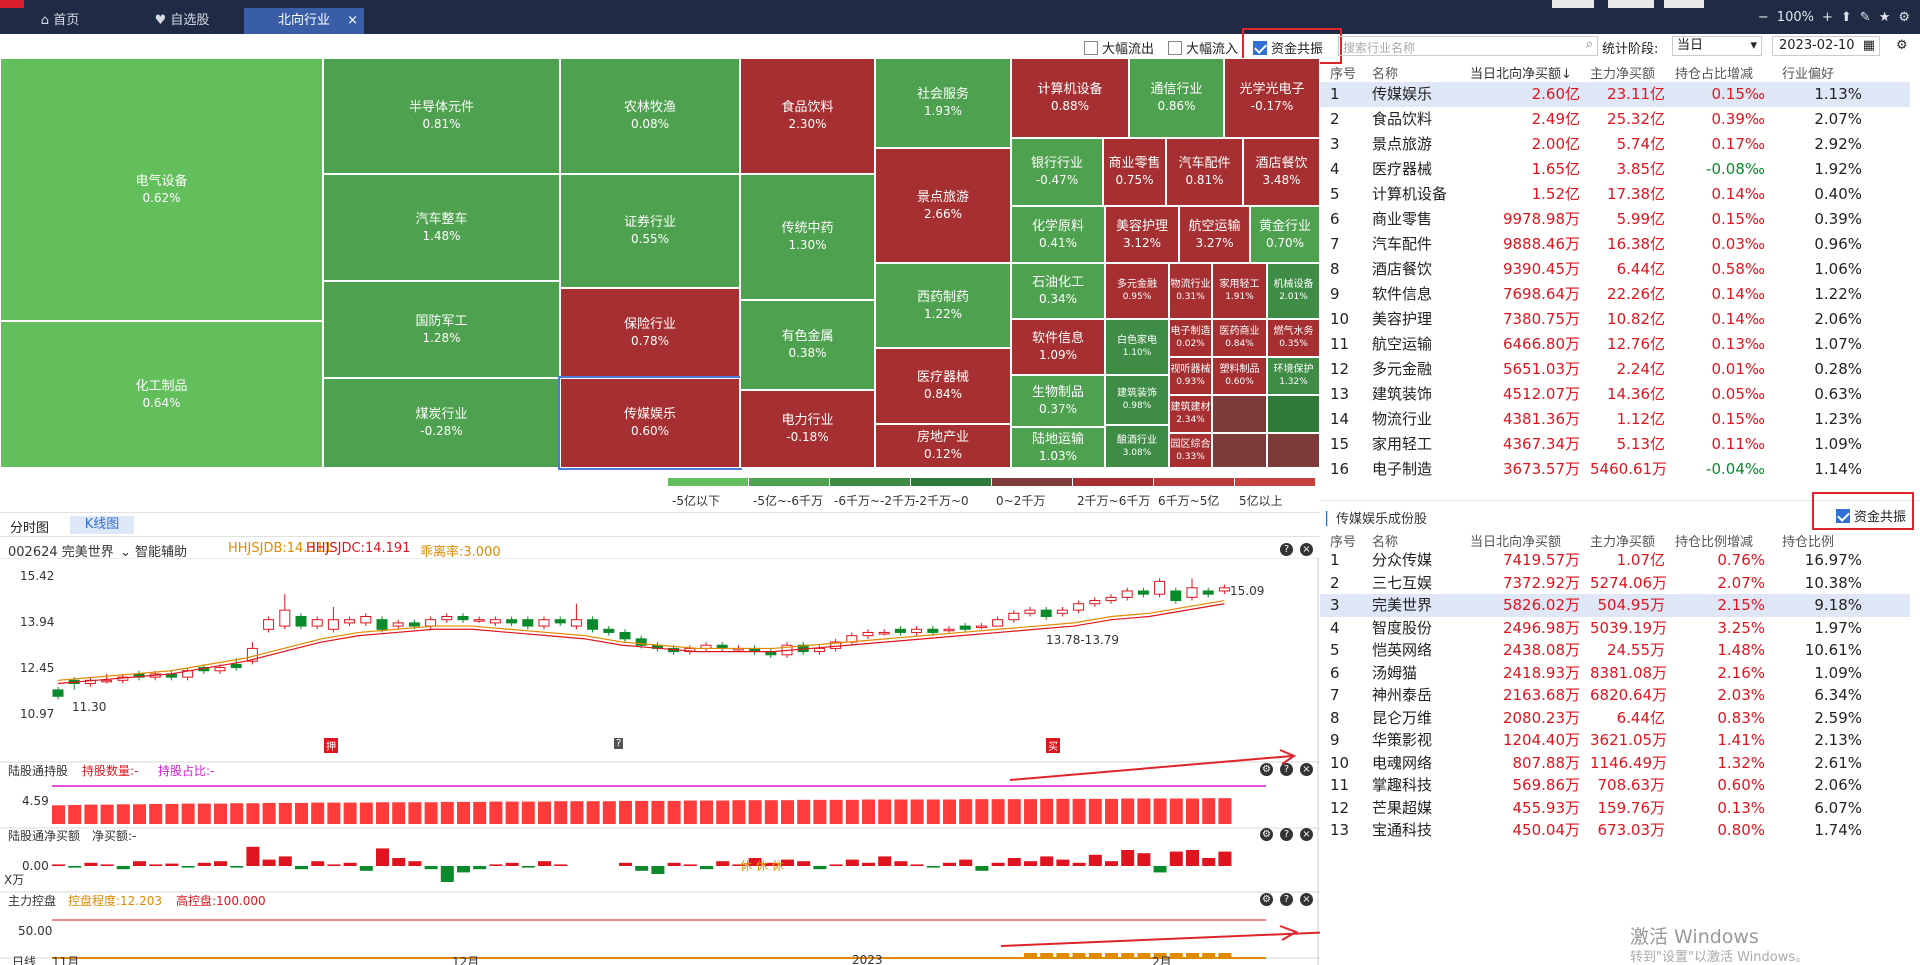 This screenshot has height=965, width=1920. I want to click on table-row: 11 航空运输 6466.80万 12.76亿 0.13‰ 1.07%, so click(1615, 344).